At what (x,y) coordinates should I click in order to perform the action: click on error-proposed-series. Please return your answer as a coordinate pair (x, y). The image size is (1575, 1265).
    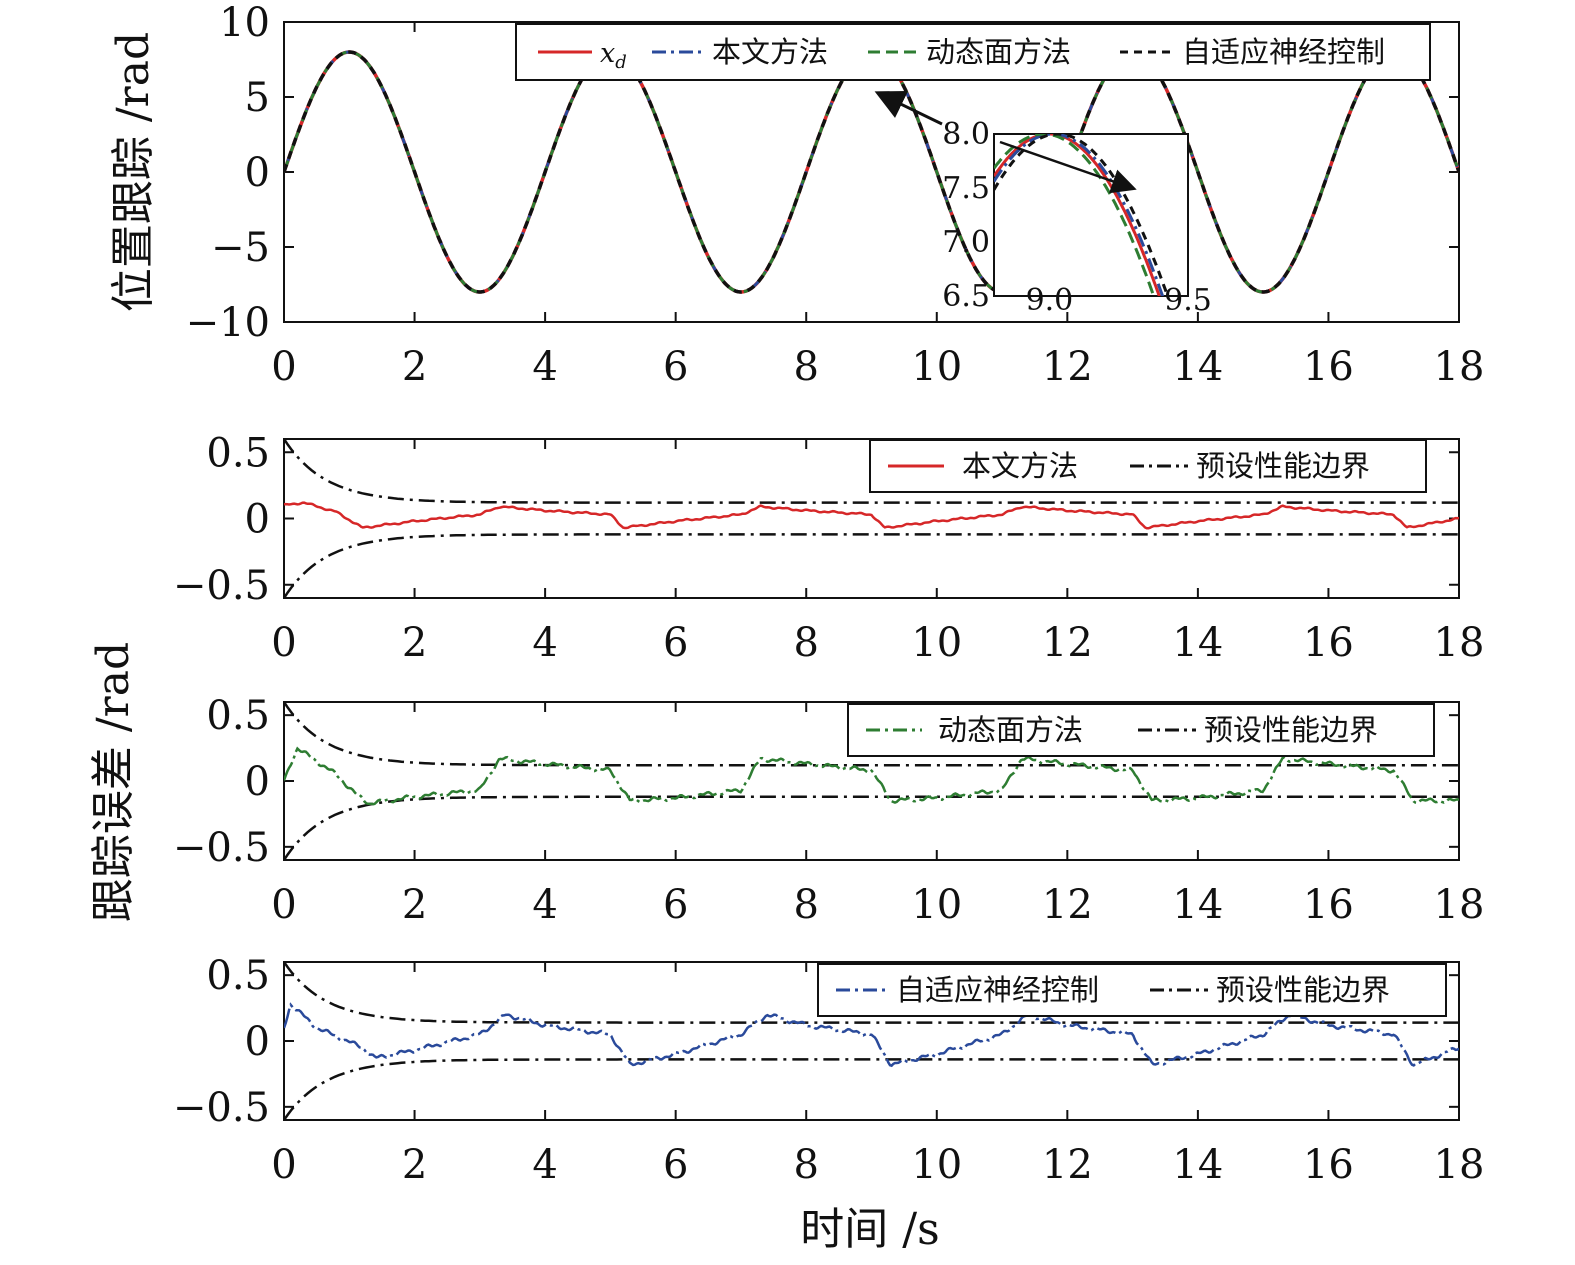
    Looking at the image, I should click on (871, 518).